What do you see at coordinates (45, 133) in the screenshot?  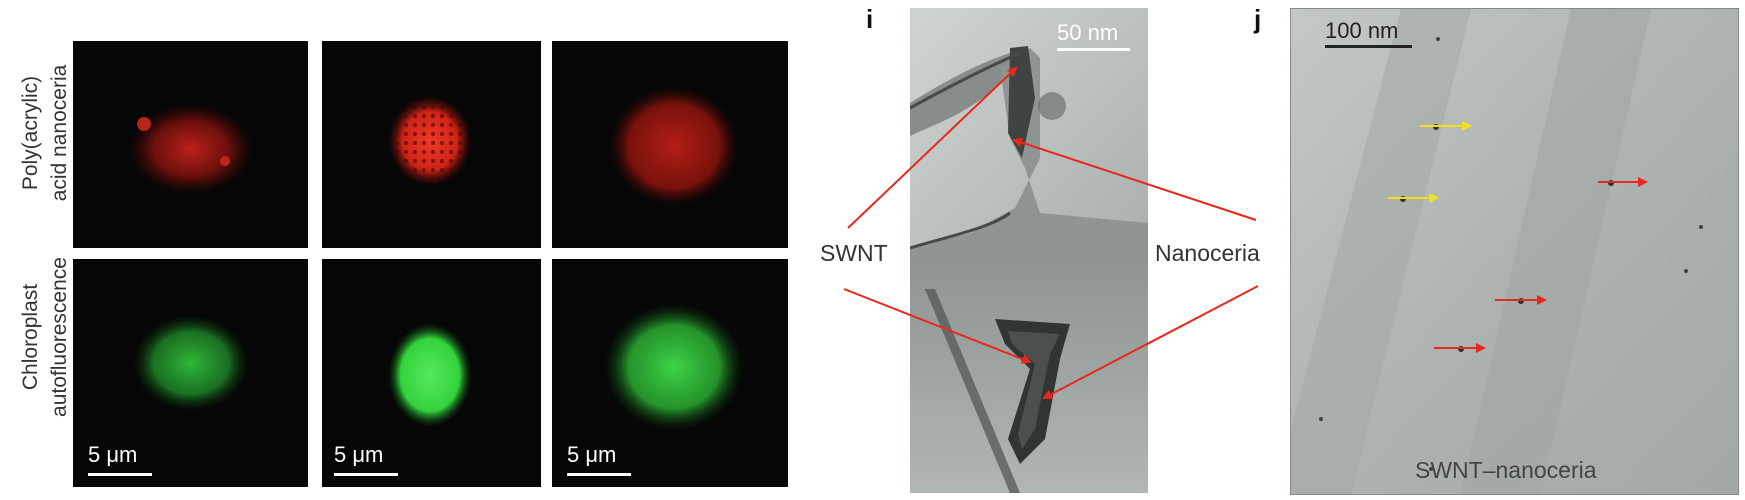 I see `row-label-poly-acrylic: Poly(acrylic) acid nanoceria` at bounding box center [45, 133].